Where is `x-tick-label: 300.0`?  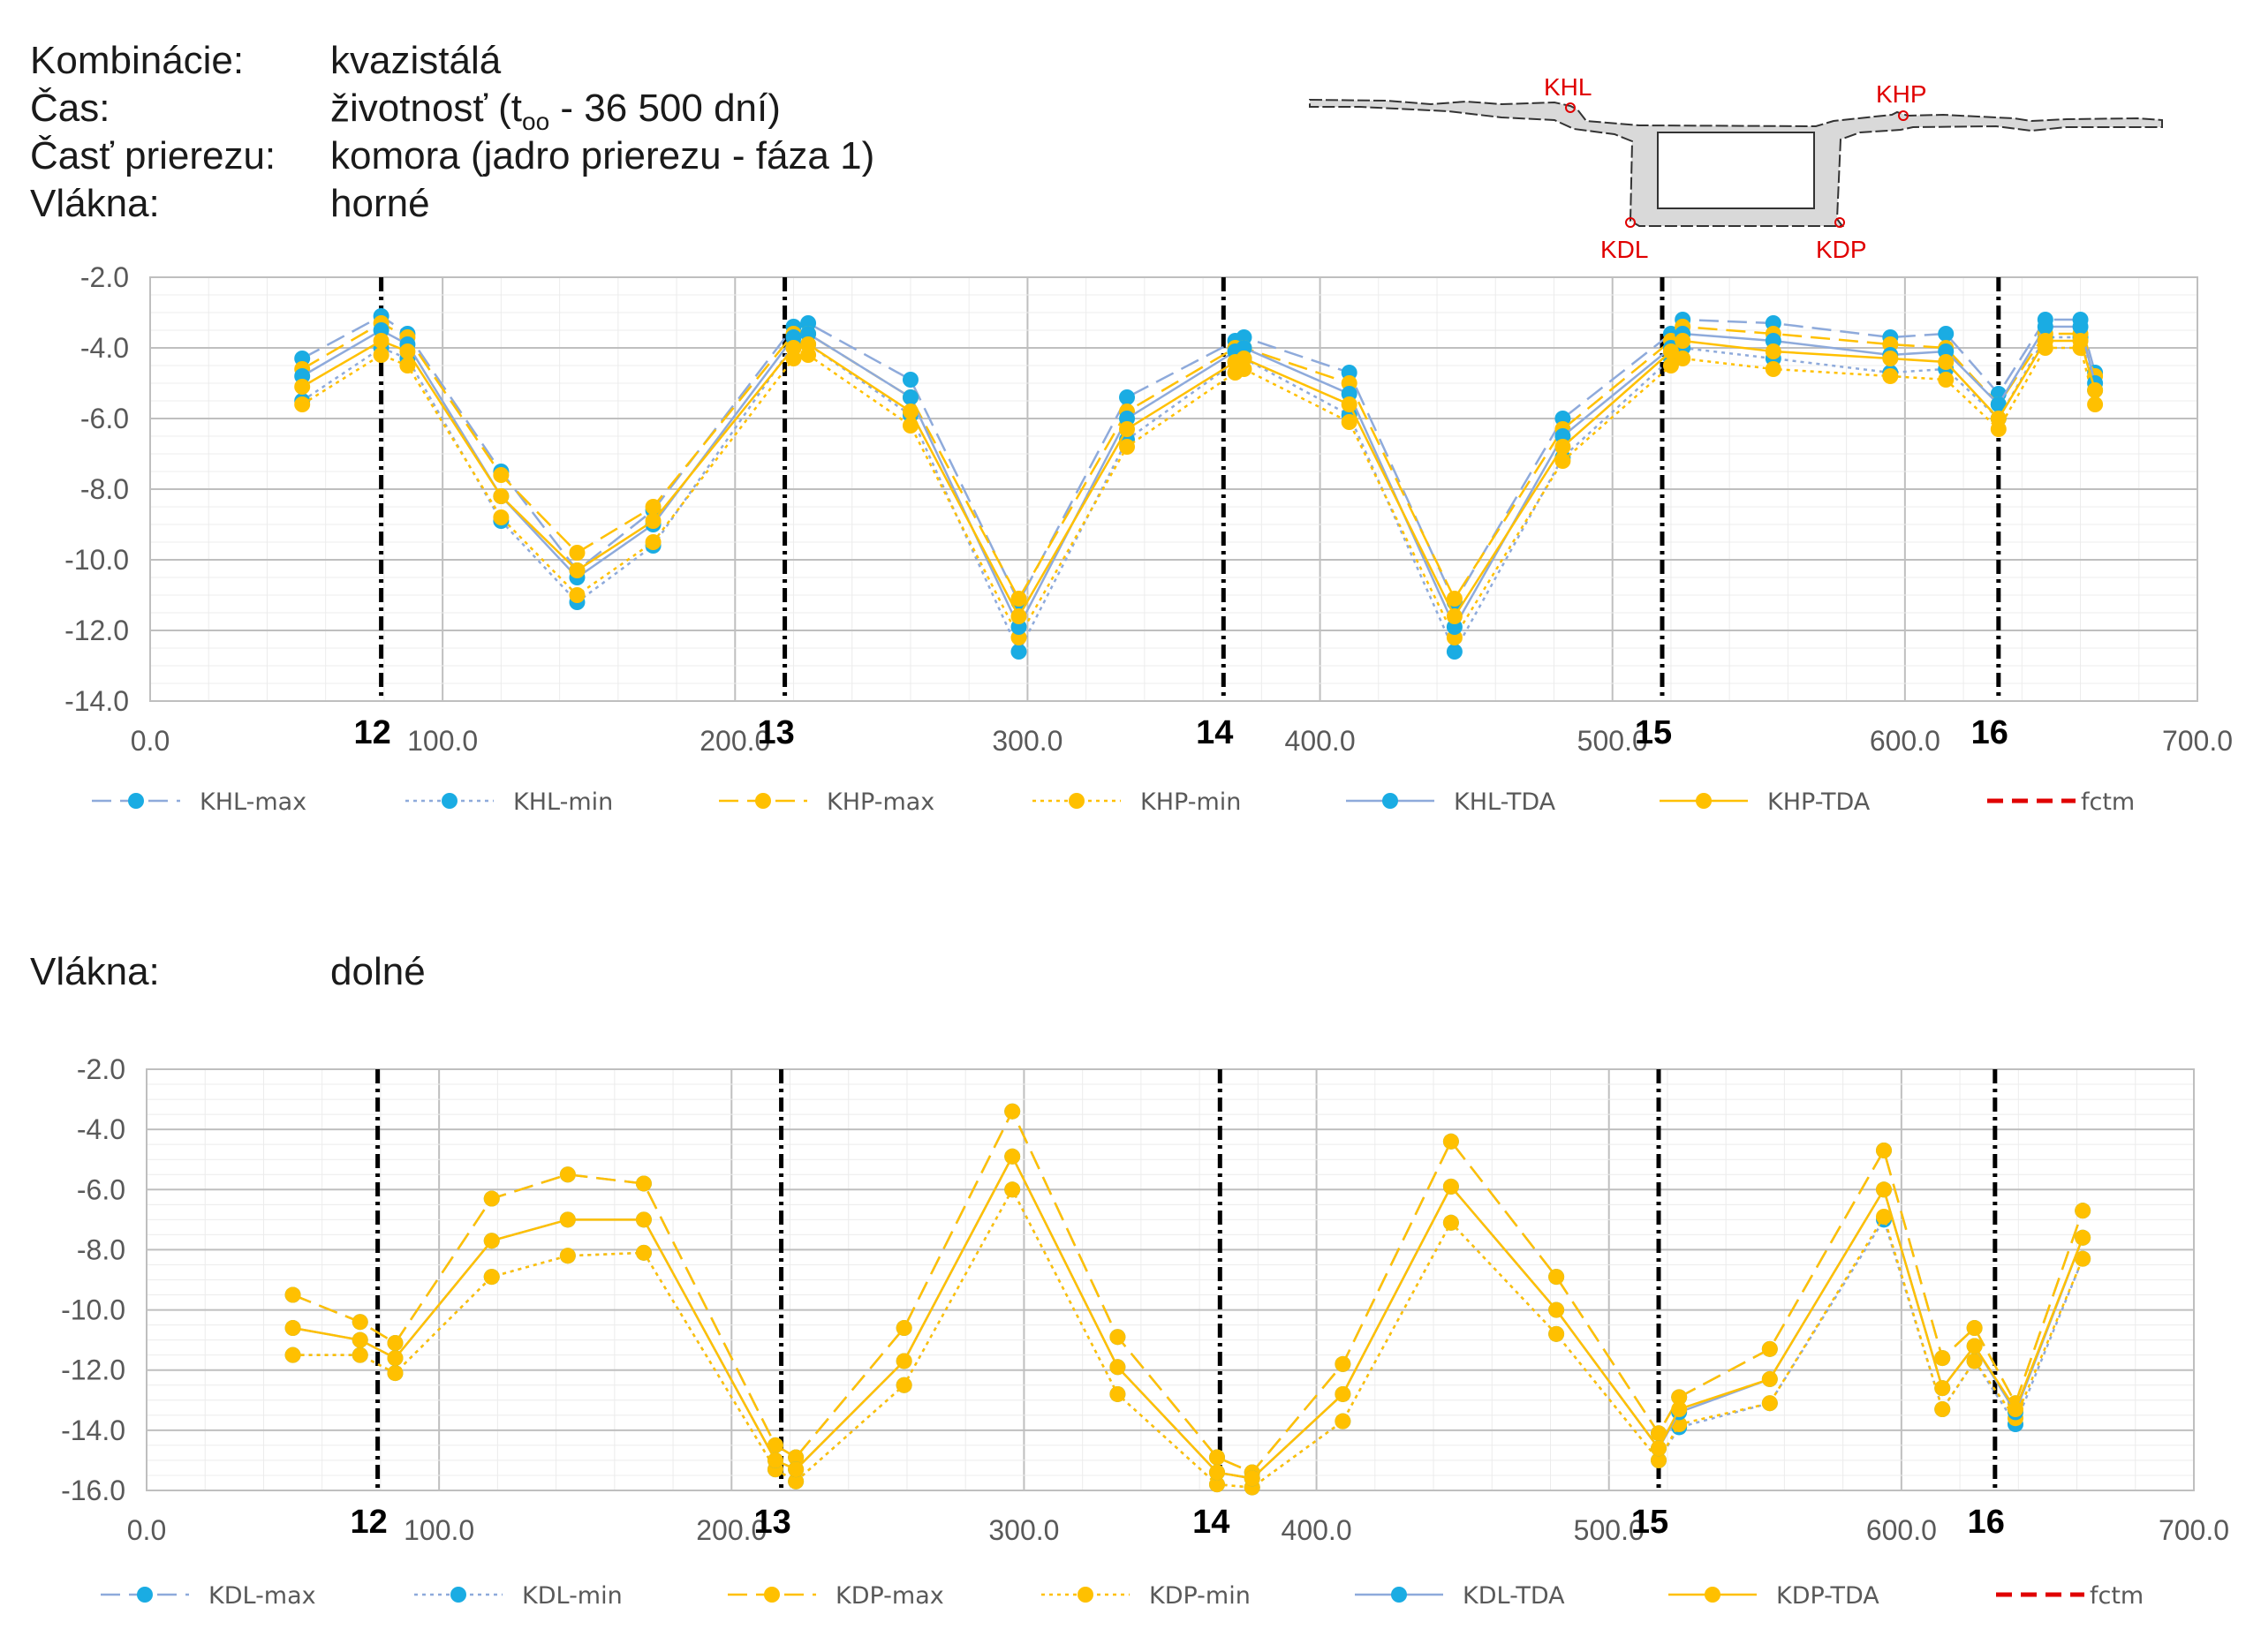 x-tick-label: 300.0 is located at coordinates (1024, 1530).